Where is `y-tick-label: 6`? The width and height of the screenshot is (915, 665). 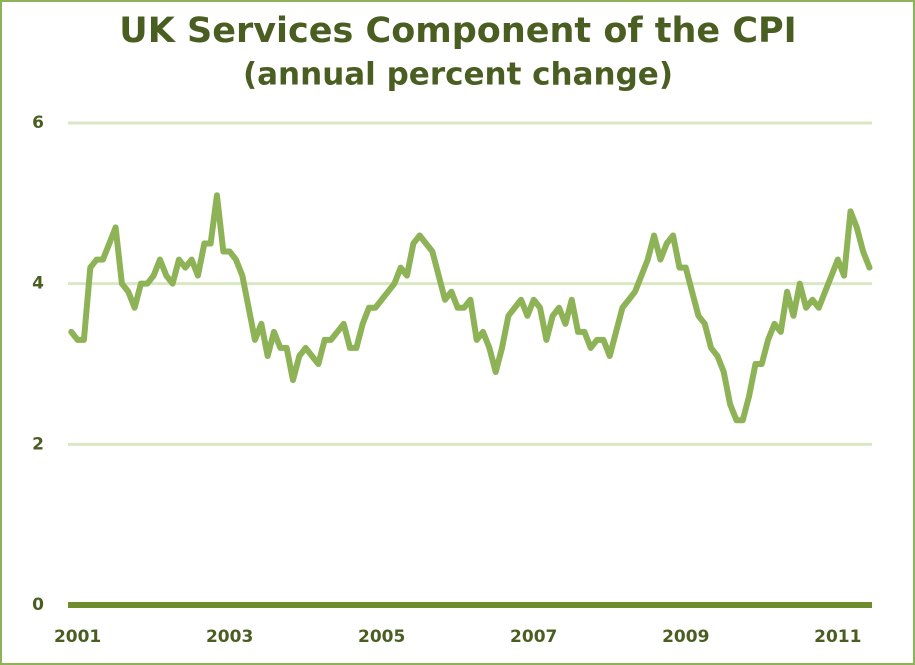
y-tick-label: 6 is located at coordinates (38, 123).